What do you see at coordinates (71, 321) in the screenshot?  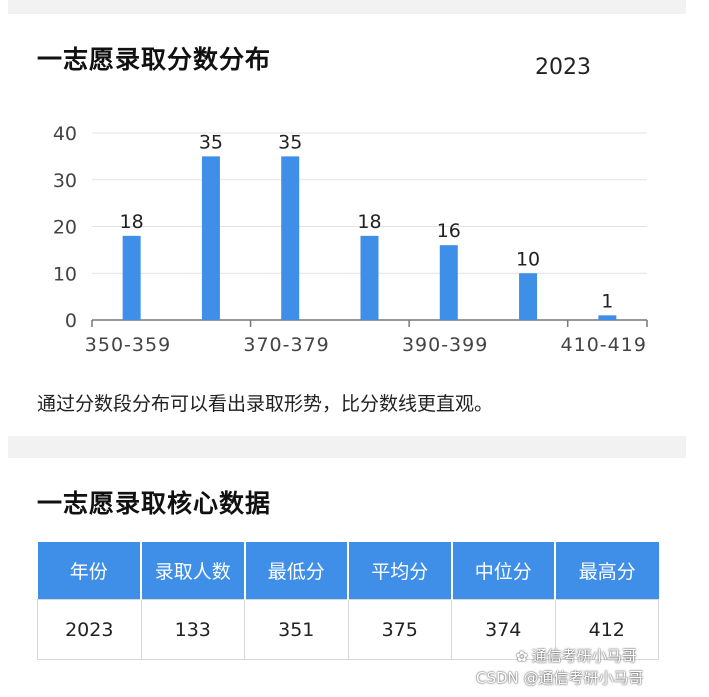 I see `y-tick-label: 0` at bounding box center [71, 321].